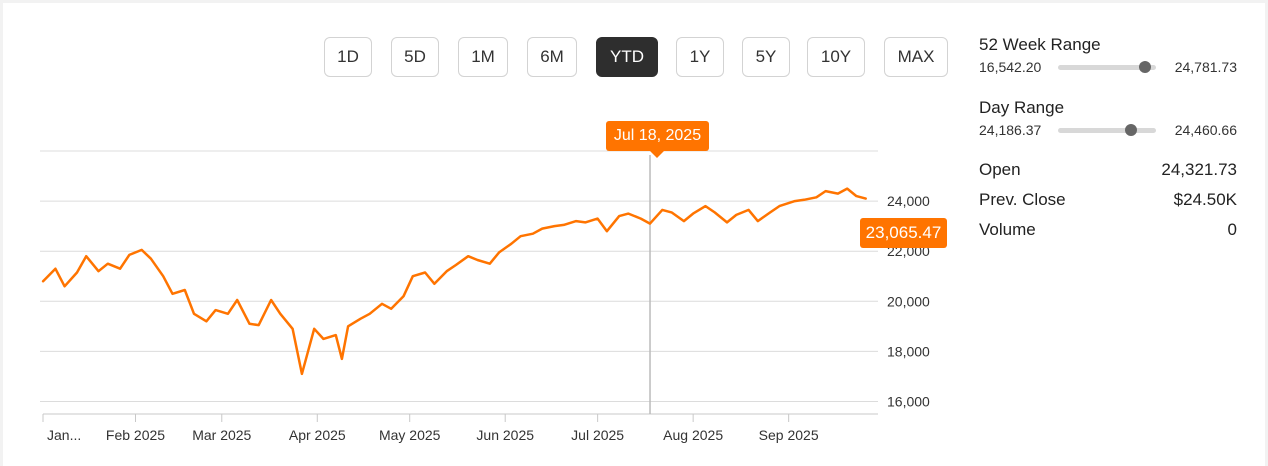 Image resolution: width=1268 pixels, height=466 pixels. Describe the element at coordinates (693, 435) in the screenshot. I see `x-tick-label: Aug 2025` at that location.